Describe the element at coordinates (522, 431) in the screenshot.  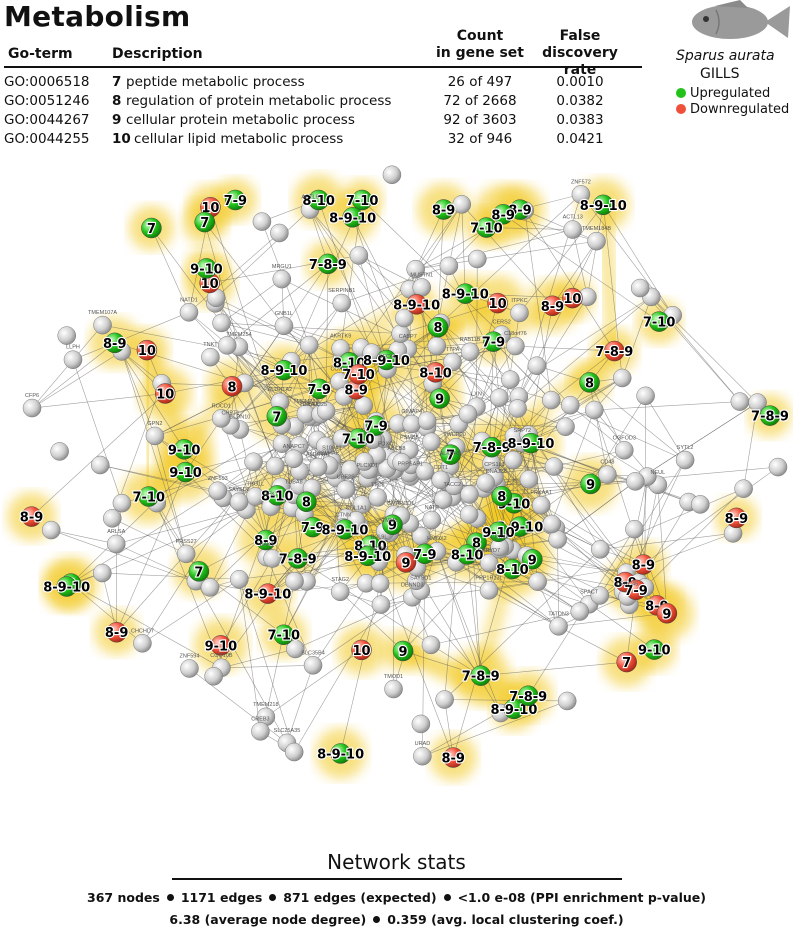
I see `gene-label: SRP72` at that location.